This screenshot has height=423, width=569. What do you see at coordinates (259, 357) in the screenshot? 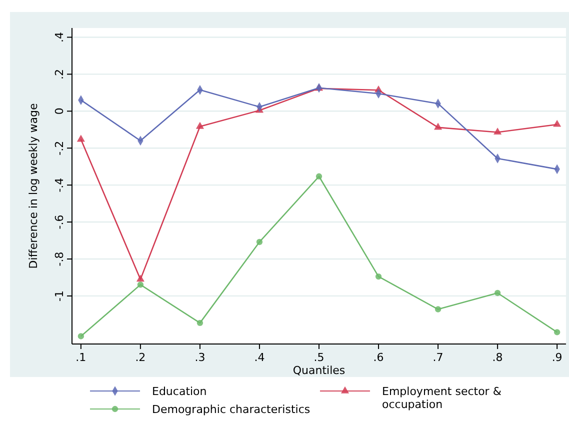
I see `x-tick-label: .4` at bounding box center [259, 357].